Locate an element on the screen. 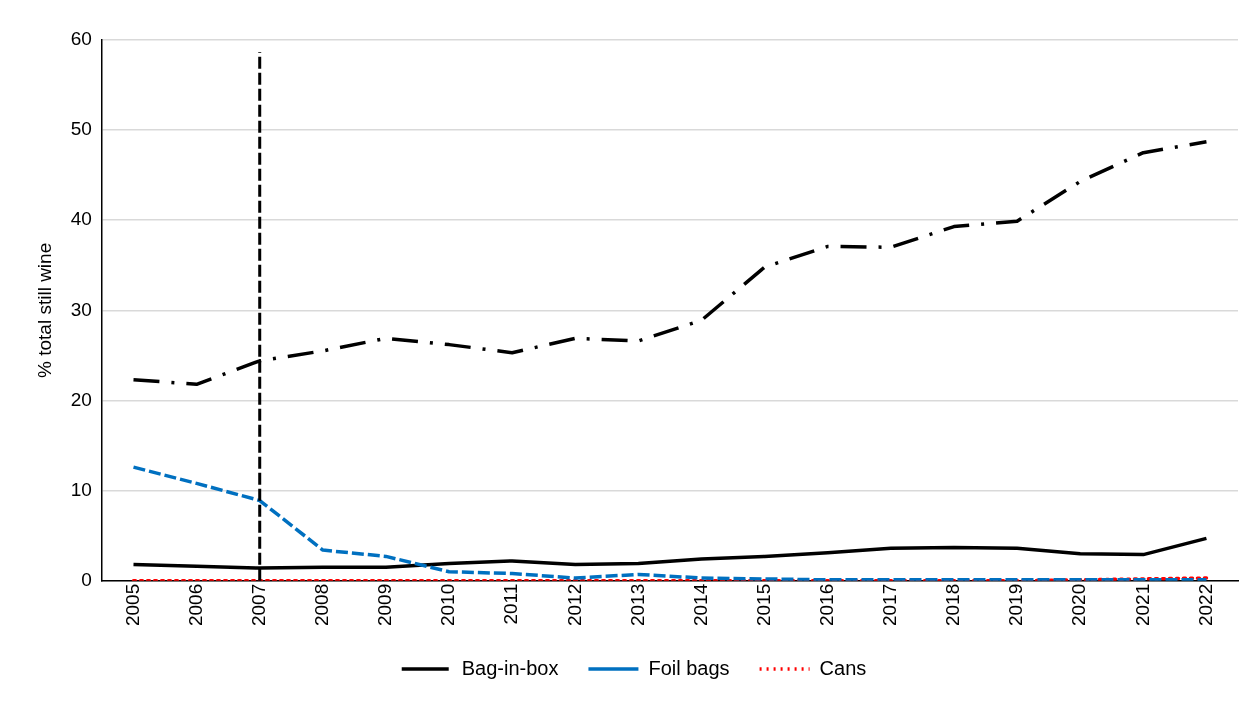  y-tick-label: 50 is located at coordinates (81, 129).